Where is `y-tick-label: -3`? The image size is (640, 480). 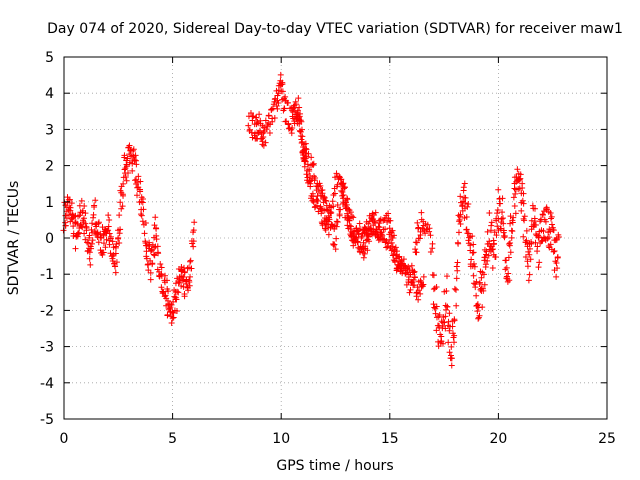
y-tick-label: -3 is located at coordinates (47, 348).